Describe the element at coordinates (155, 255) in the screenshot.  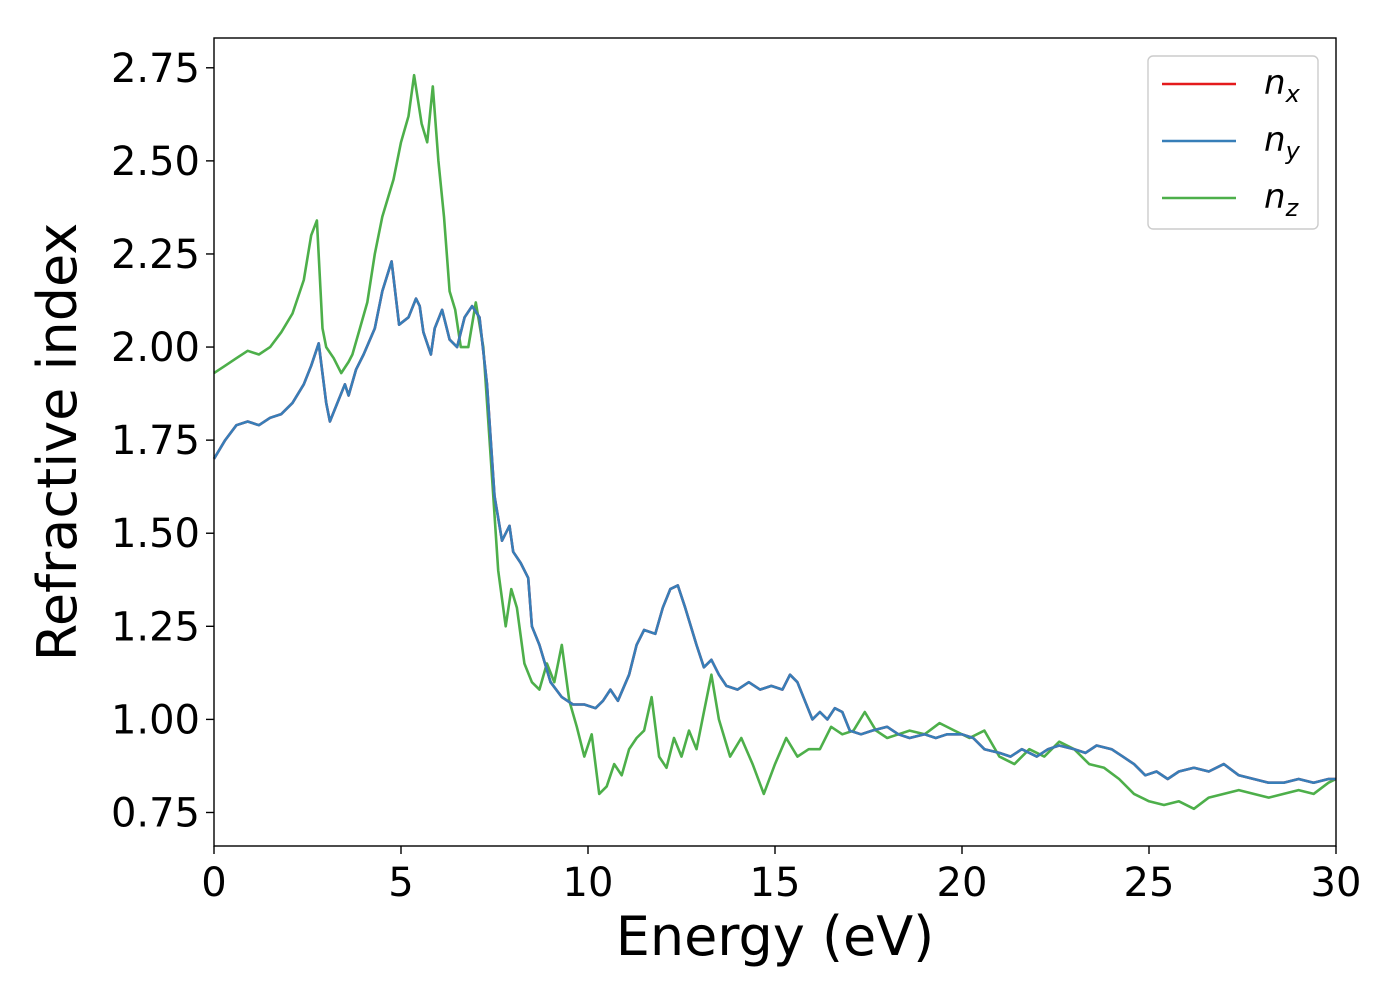
I see `y-tick-label: 2.25` at that location.